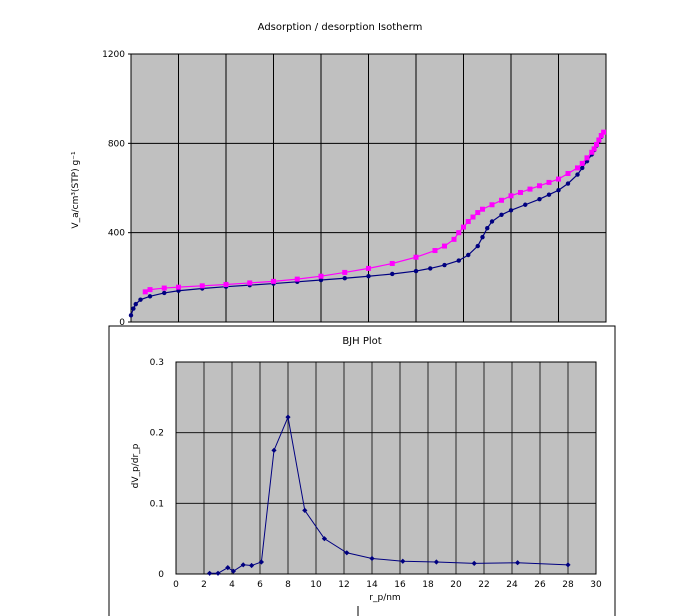 Image resolution: width=683 pixels, height=616 pixels. Describe the element at coordinates (512, 585) in the screenshot. I see `bjh-x-tick-label: 24` at that location.